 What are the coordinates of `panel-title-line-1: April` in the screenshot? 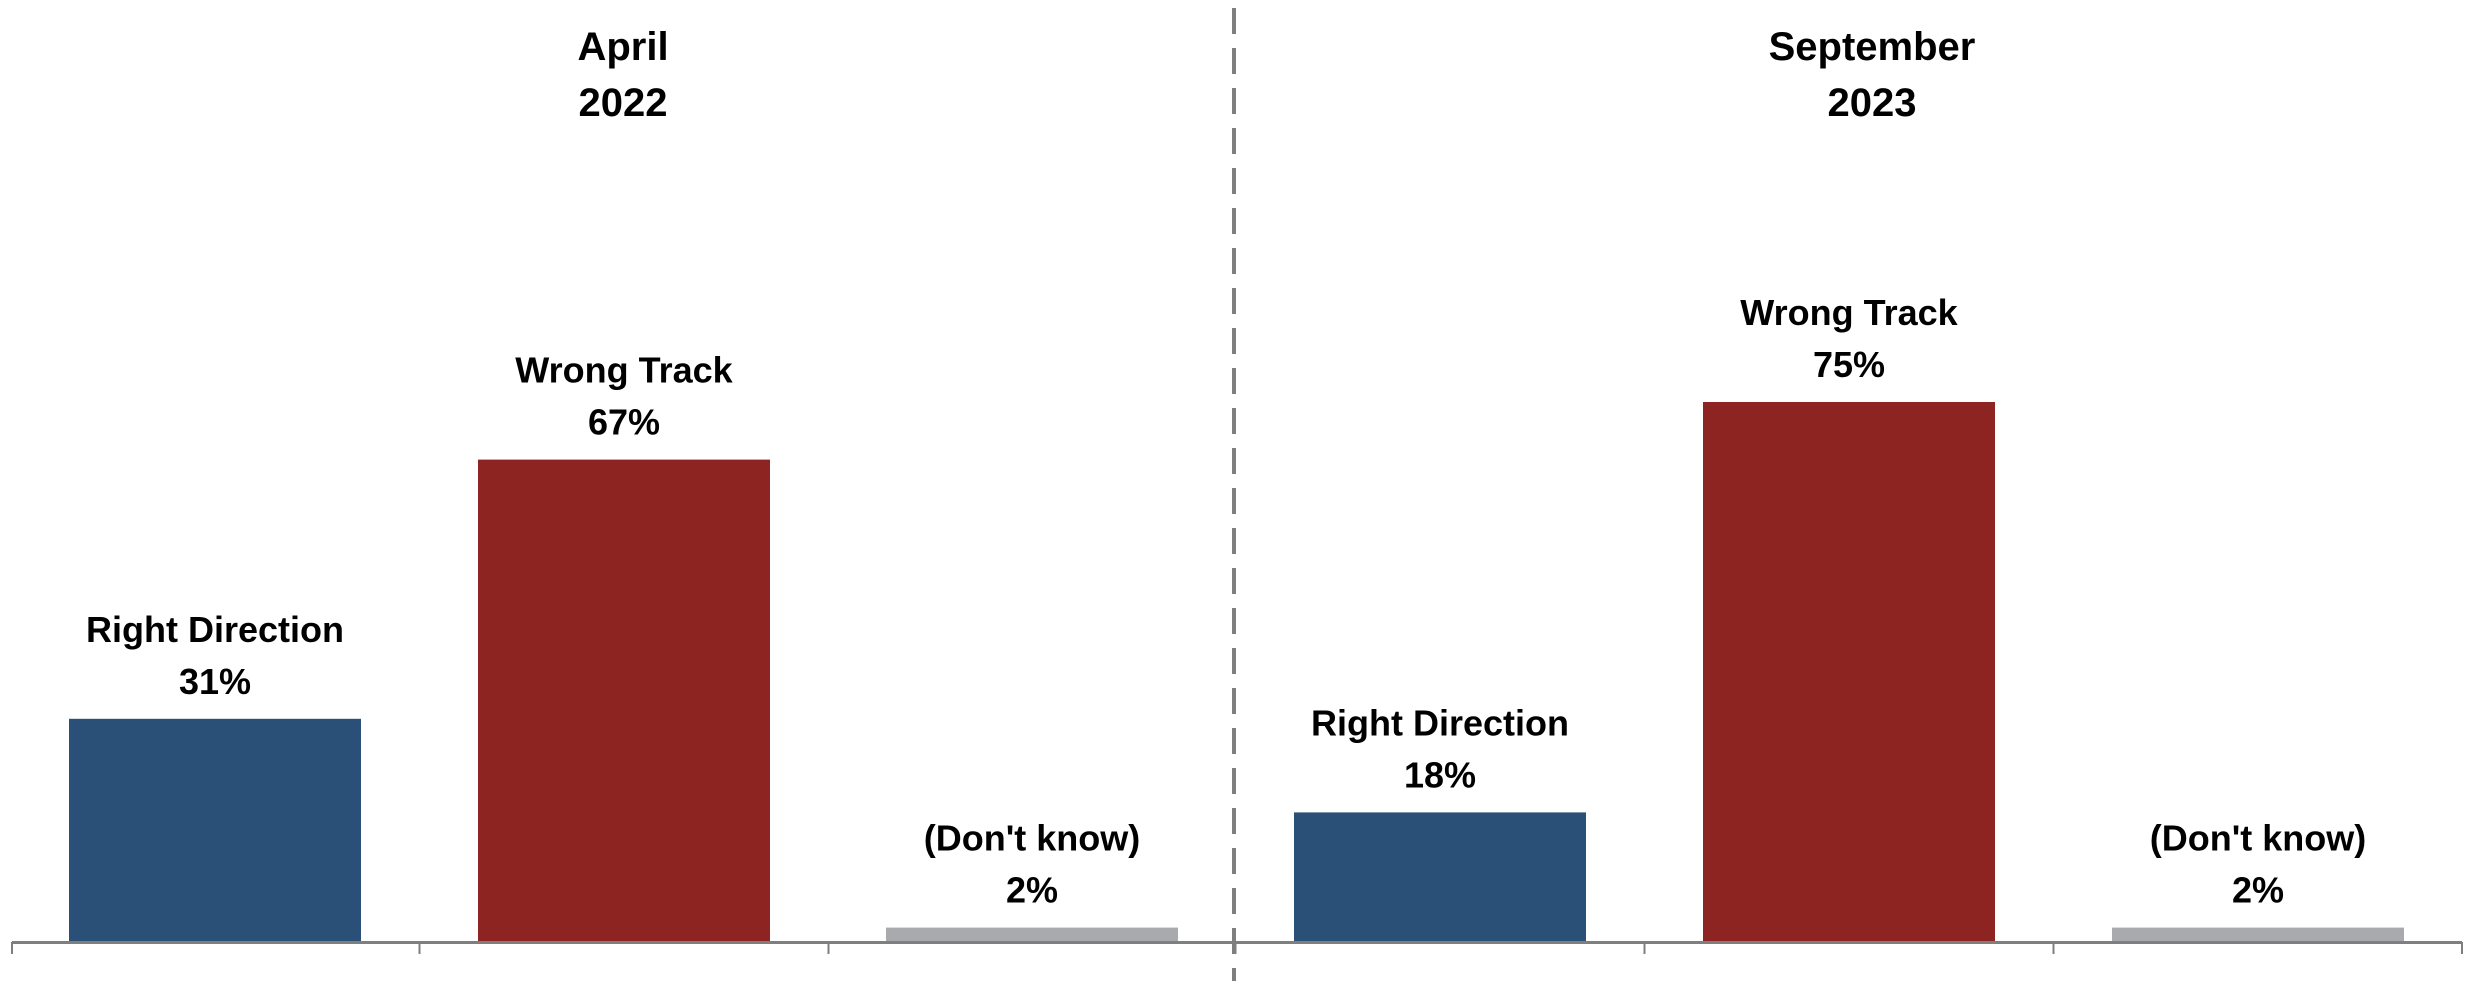 It's located at (622, 47).